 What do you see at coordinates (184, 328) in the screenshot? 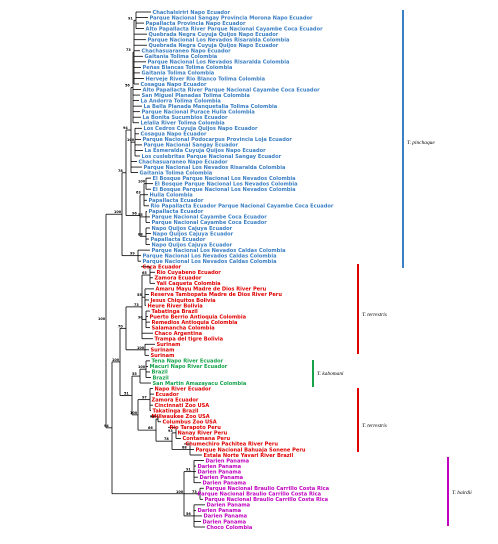
I see `leaf-label: Salamancha Colombia` at bounding box center [184, 328].